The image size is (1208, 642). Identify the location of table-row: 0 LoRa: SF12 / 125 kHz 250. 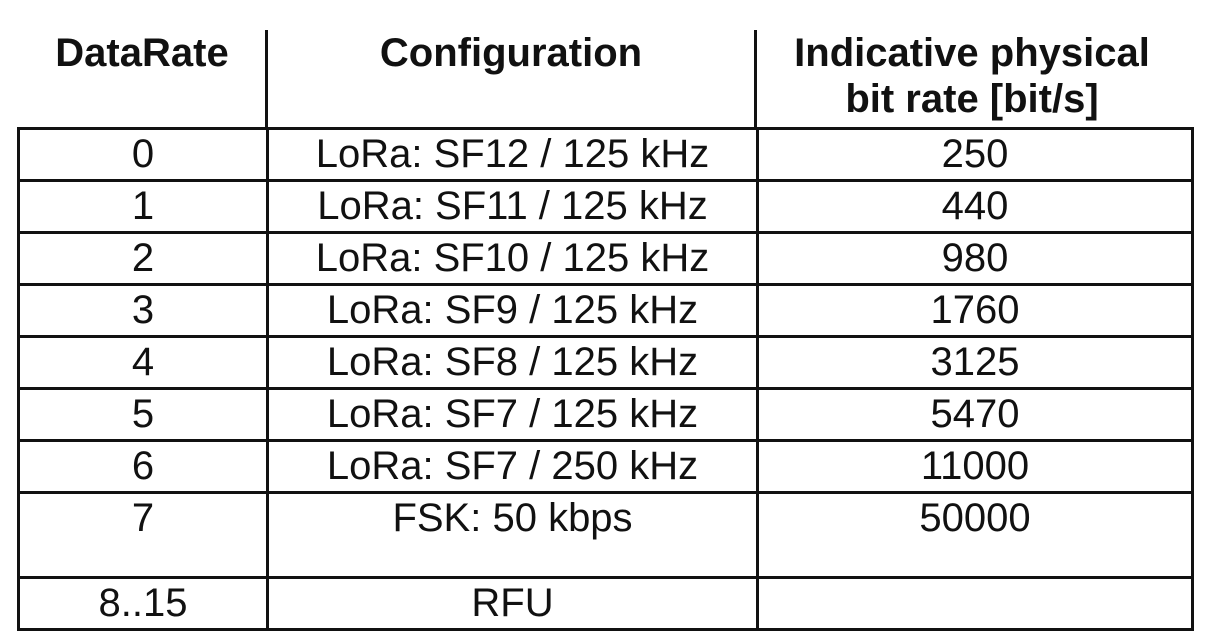
(605, 154).